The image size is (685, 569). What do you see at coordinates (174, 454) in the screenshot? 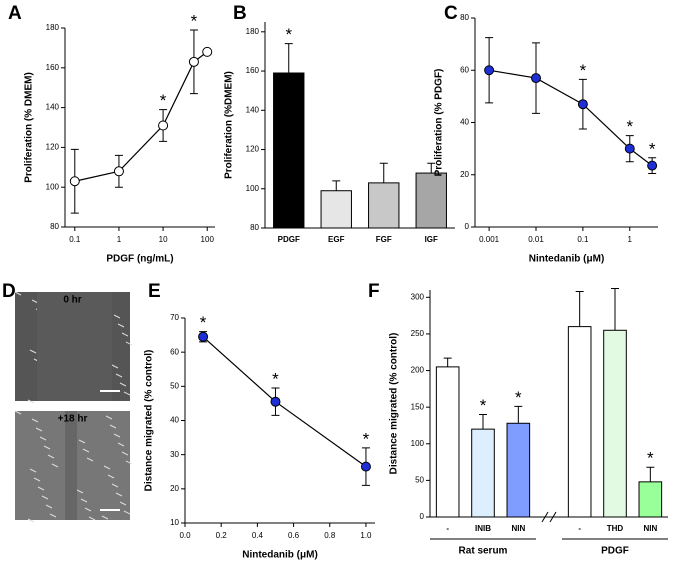
I see `y-tick-label: 30` at bounding box center [174, 454].